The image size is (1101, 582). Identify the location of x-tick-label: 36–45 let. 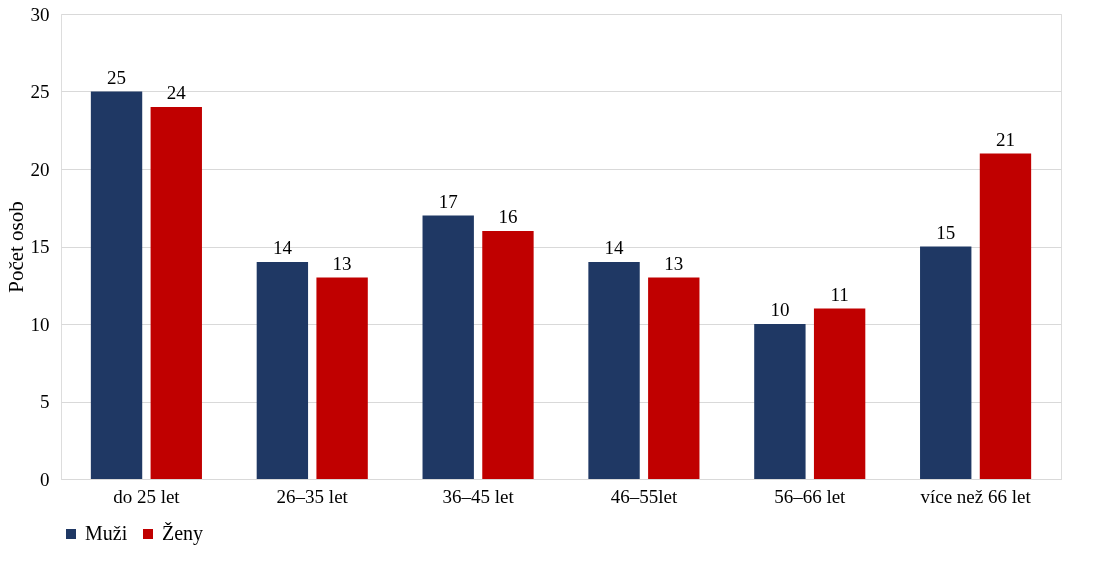
(478, 496).